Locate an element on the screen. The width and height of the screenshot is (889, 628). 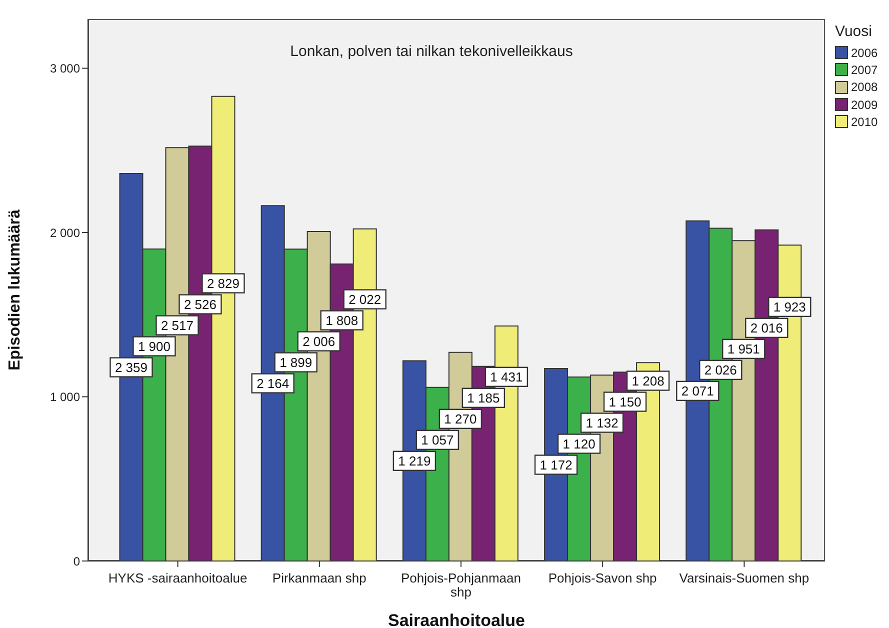
data-label: 1 185 is located at coordinates (483, 398).